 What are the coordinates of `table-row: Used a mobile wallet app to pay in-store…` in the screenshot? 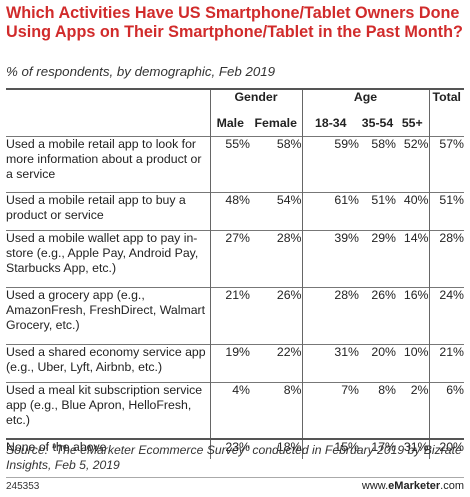 It's located at (235, 258).